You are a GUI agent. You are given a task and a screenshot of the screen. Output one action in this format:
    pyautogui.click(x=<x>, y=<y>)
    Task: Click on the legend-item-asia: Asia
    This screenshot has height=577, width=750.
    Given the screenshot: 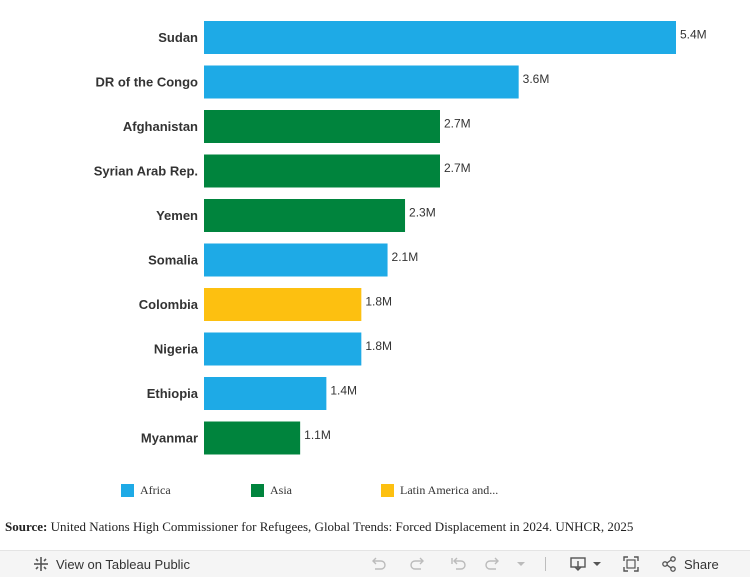 What is the action you would take?
    pyautogui.click(x=271, y=490)
    